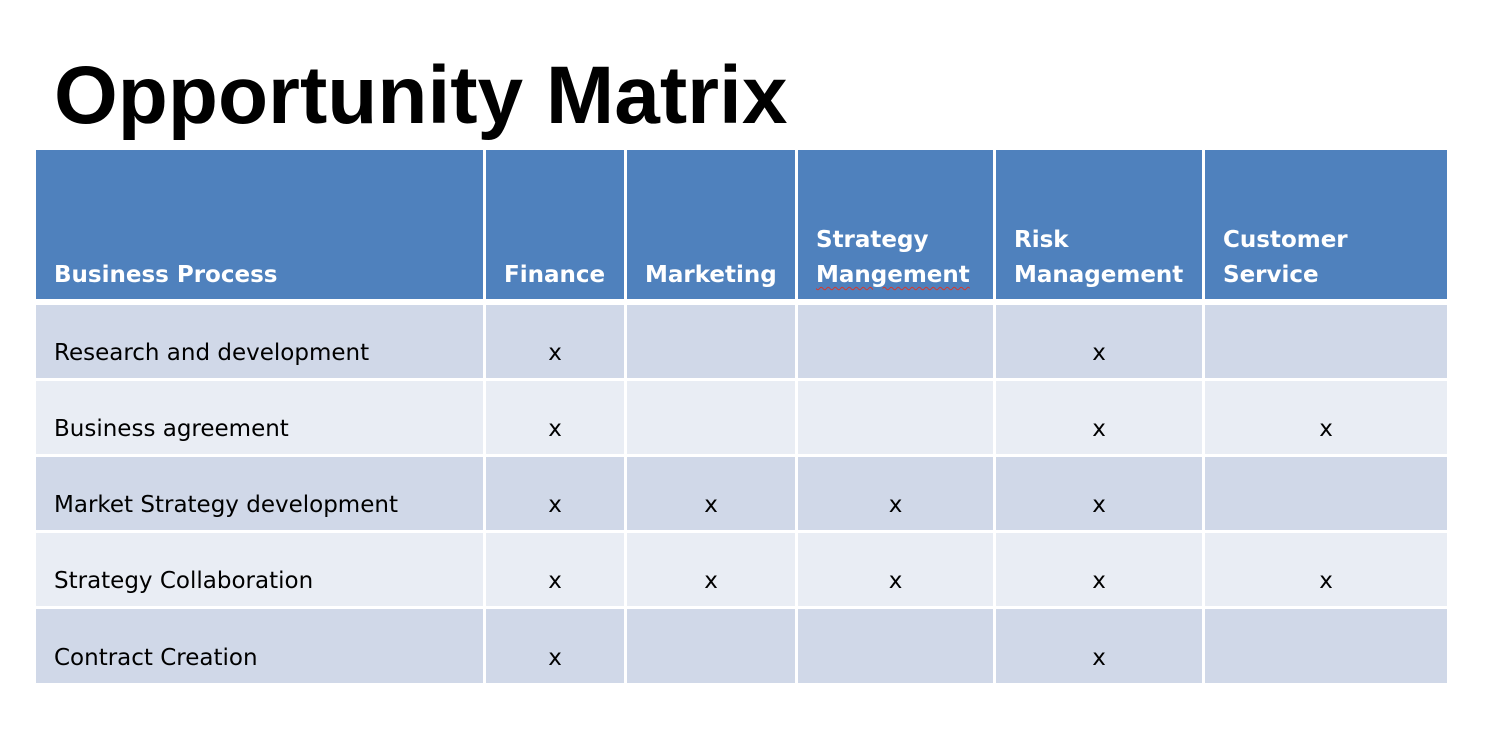  I want to click on table-row: Market Strategy development x x x x, so click(741, 495).